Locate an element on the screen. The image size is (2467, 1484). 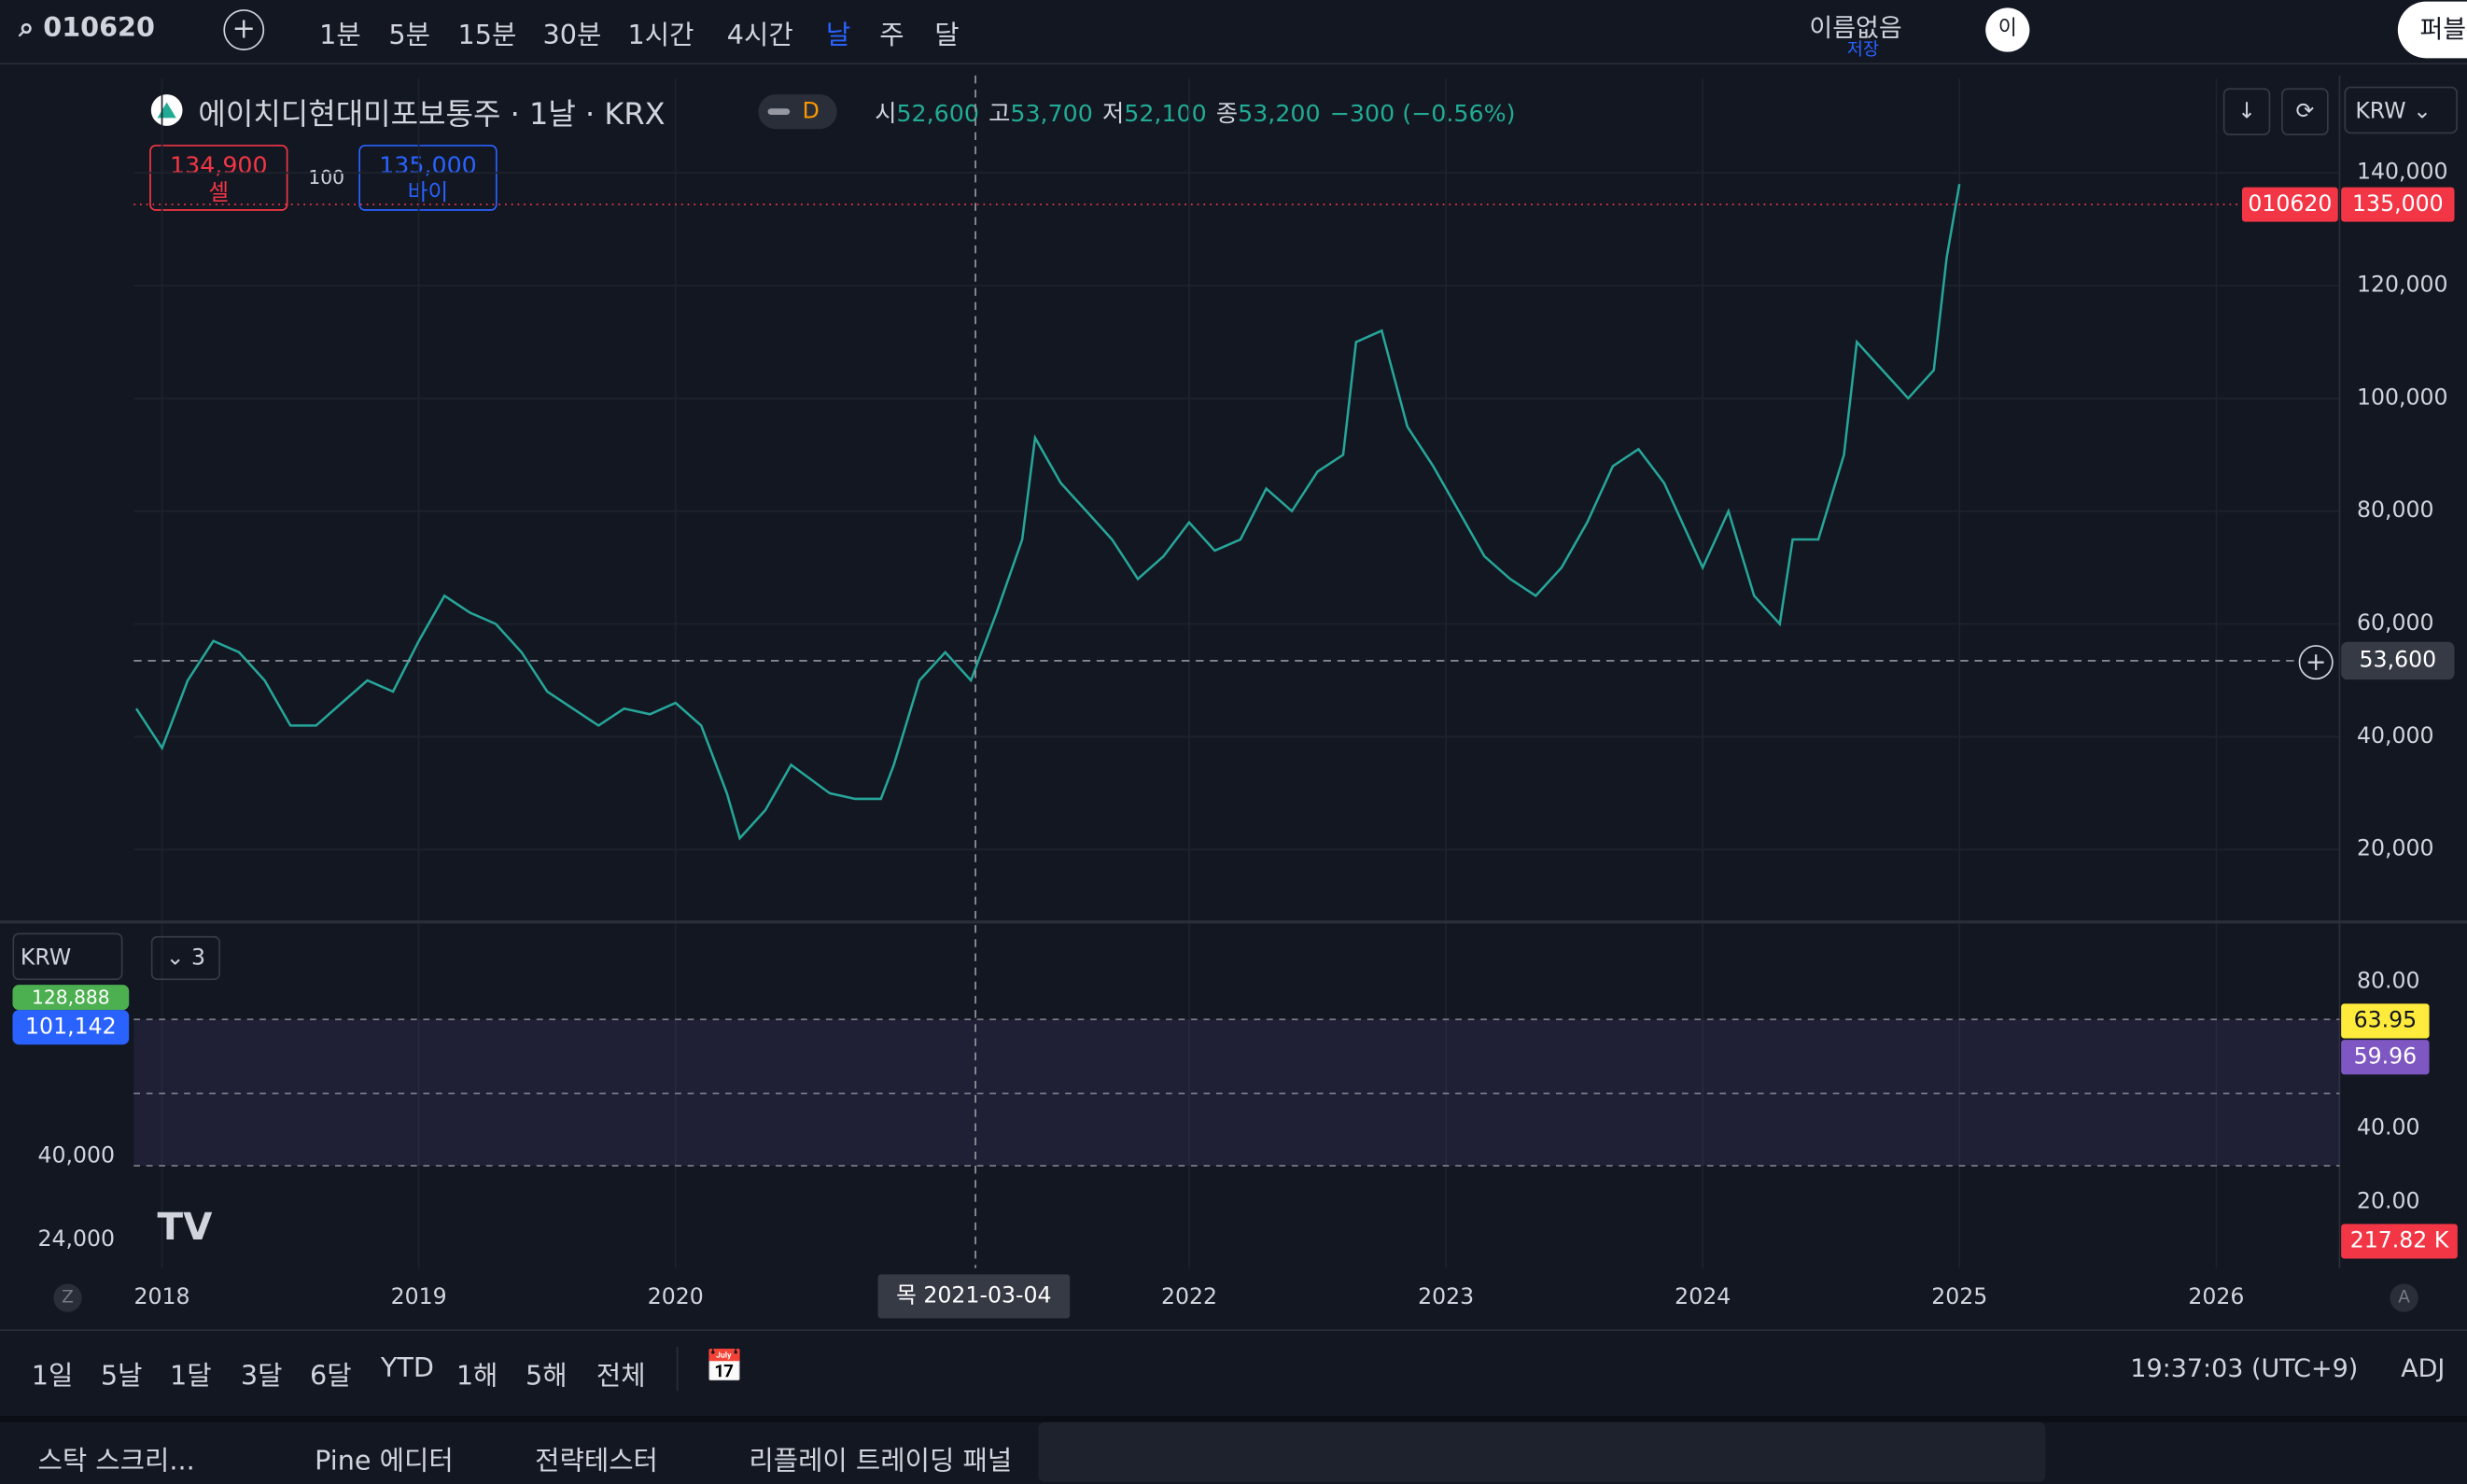
logo: TV is located at coordinates (185, 1227).